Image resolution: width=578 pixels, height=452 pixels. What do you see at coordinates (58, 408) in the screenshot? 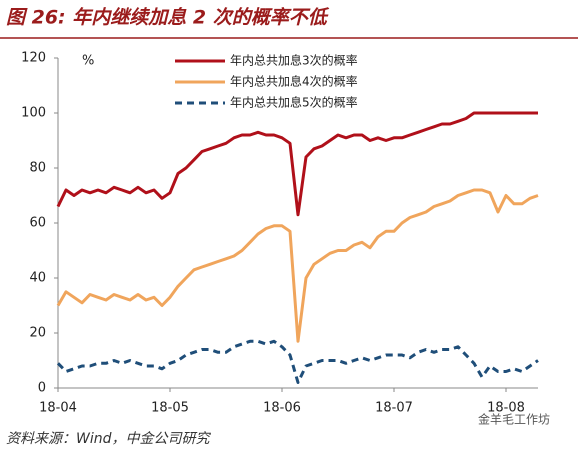
I see `x-tick-label: 18-04` at bounding box center [58, 408].